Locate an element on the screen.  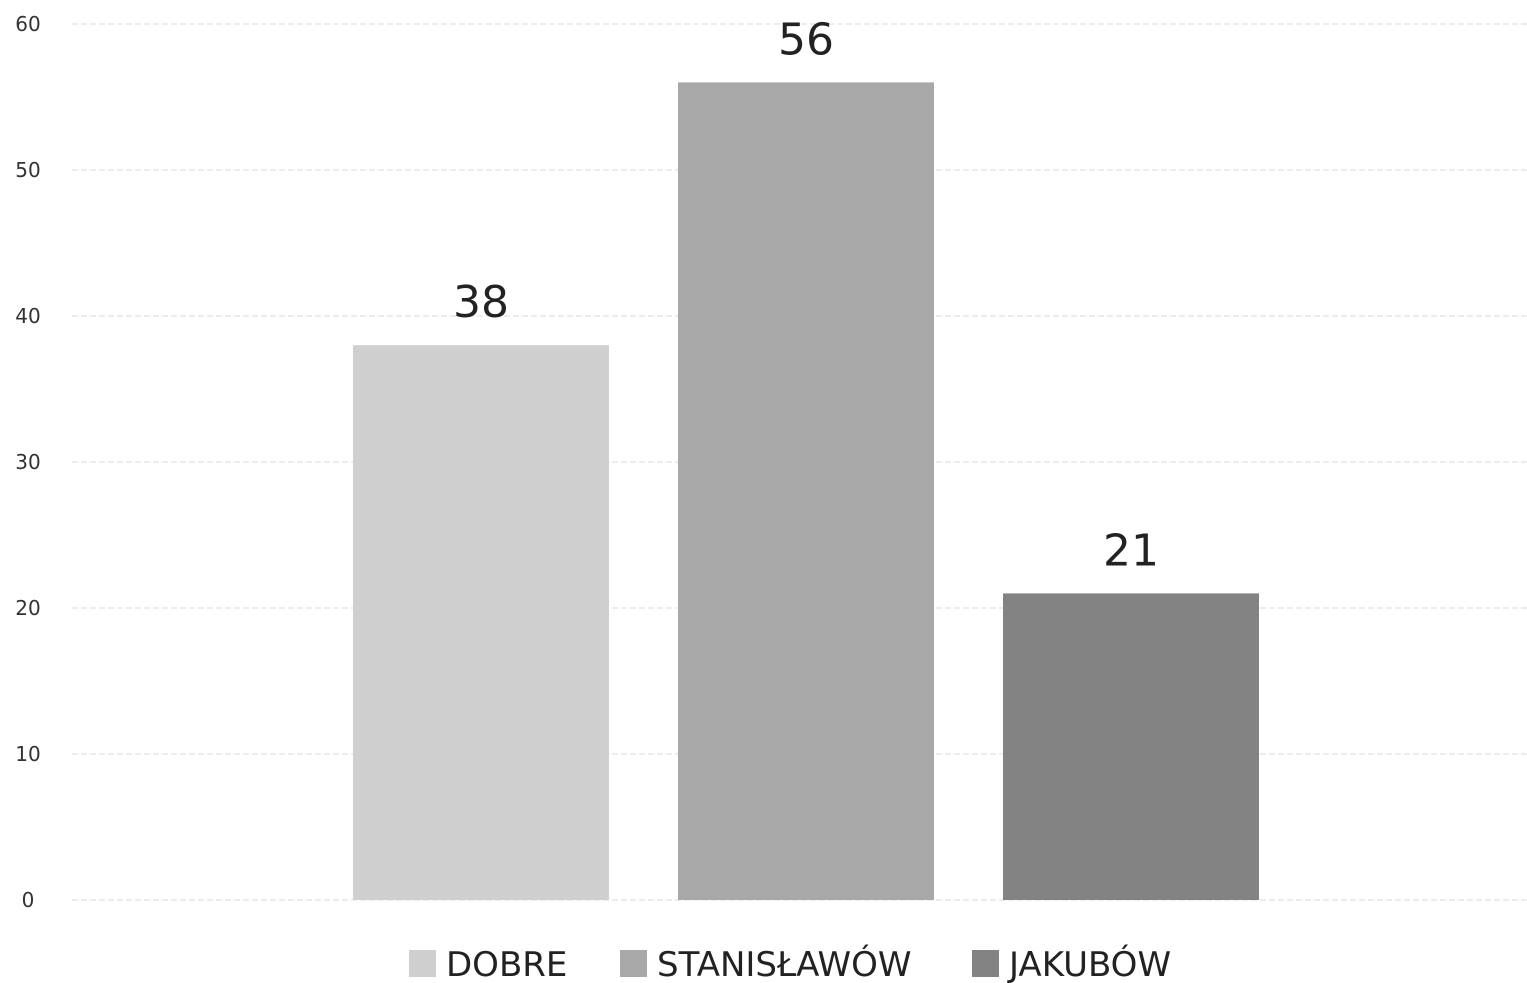
legend-label: DOBRE is located at coordinates (506, 964).